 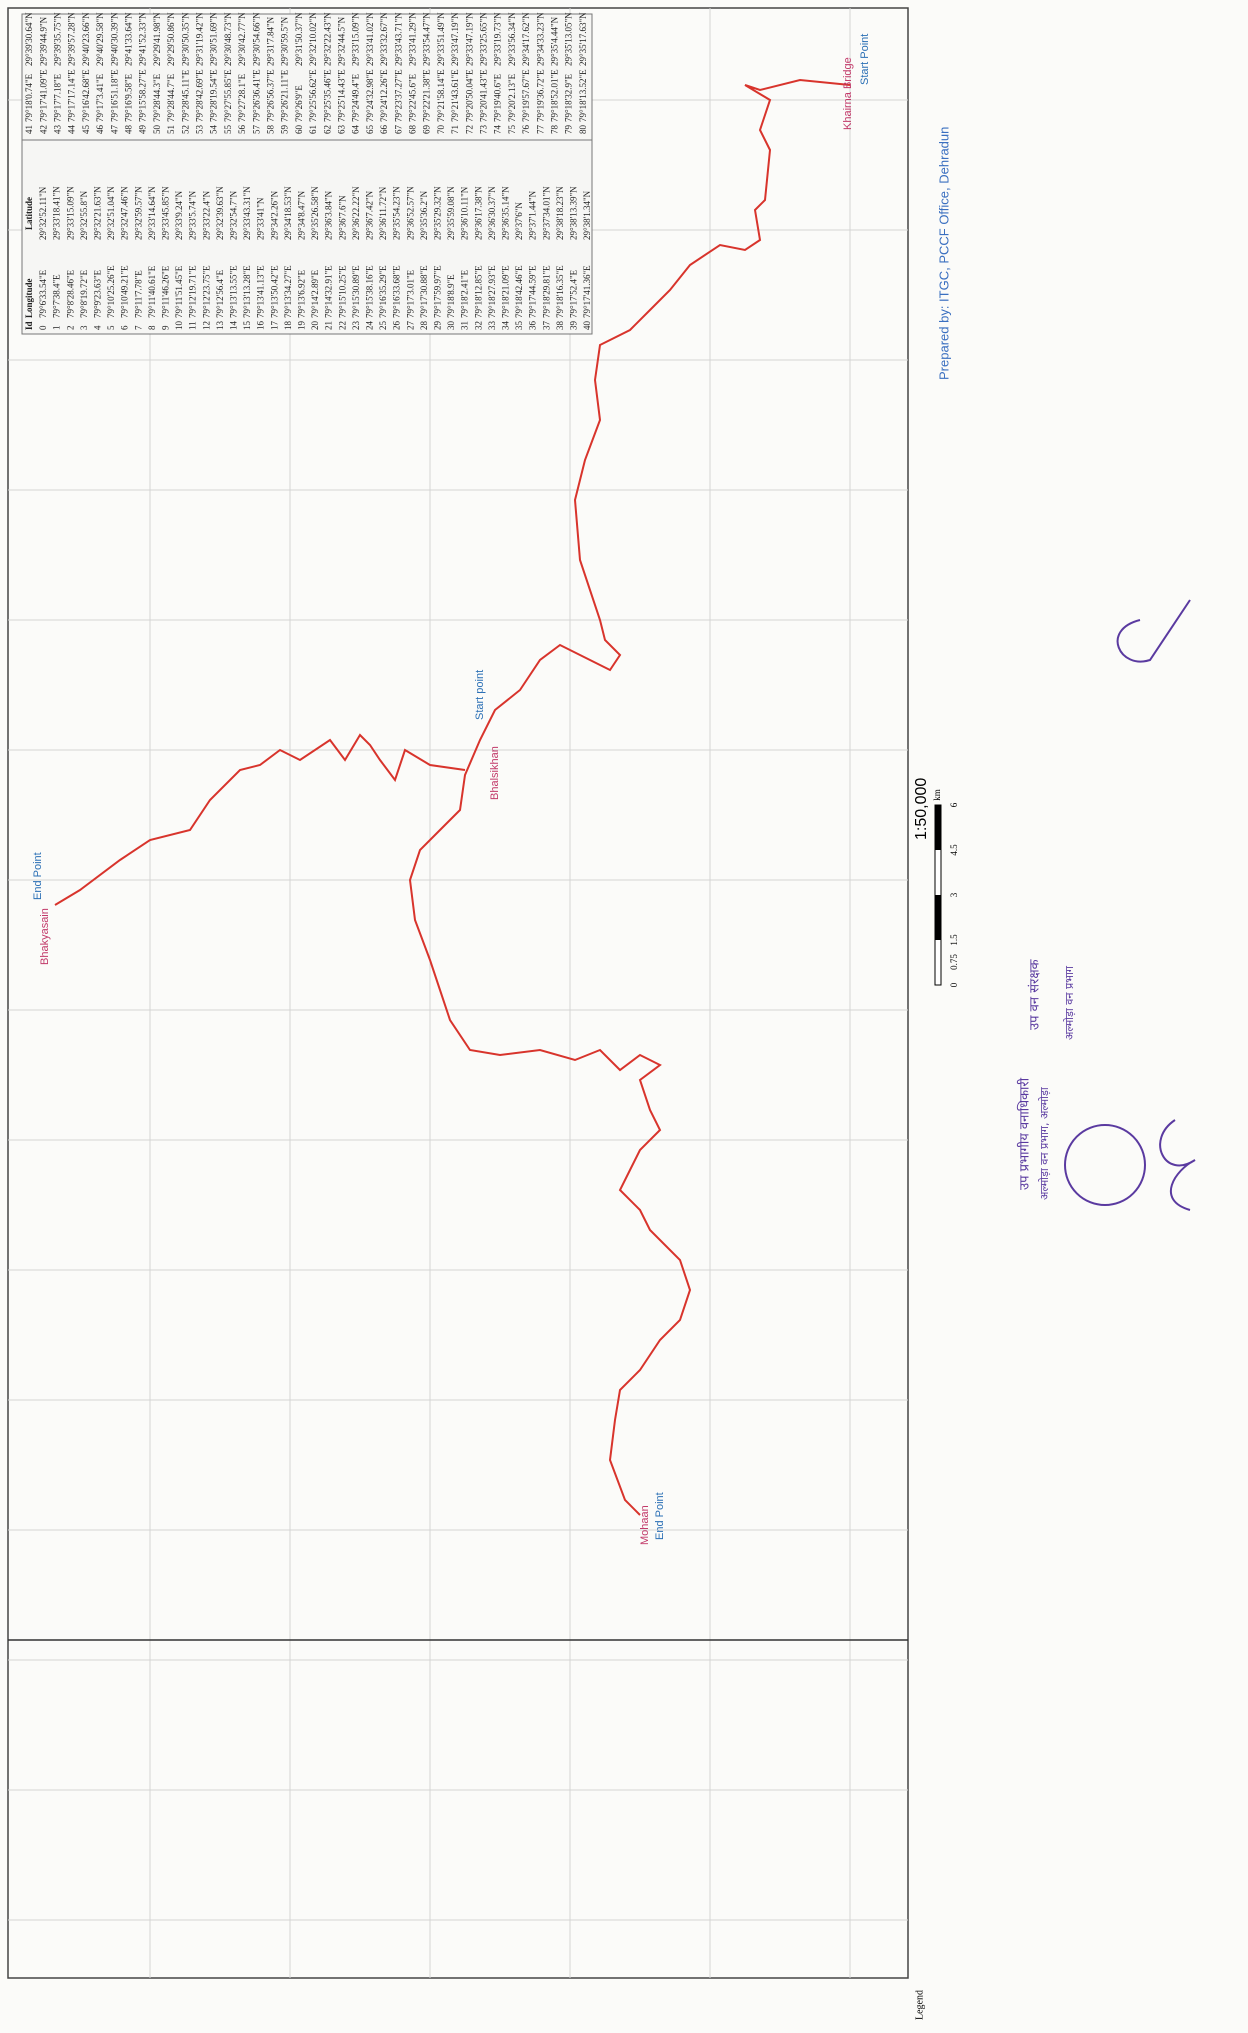 I want to click on table-cell: 28, so click(x=424, y=326).